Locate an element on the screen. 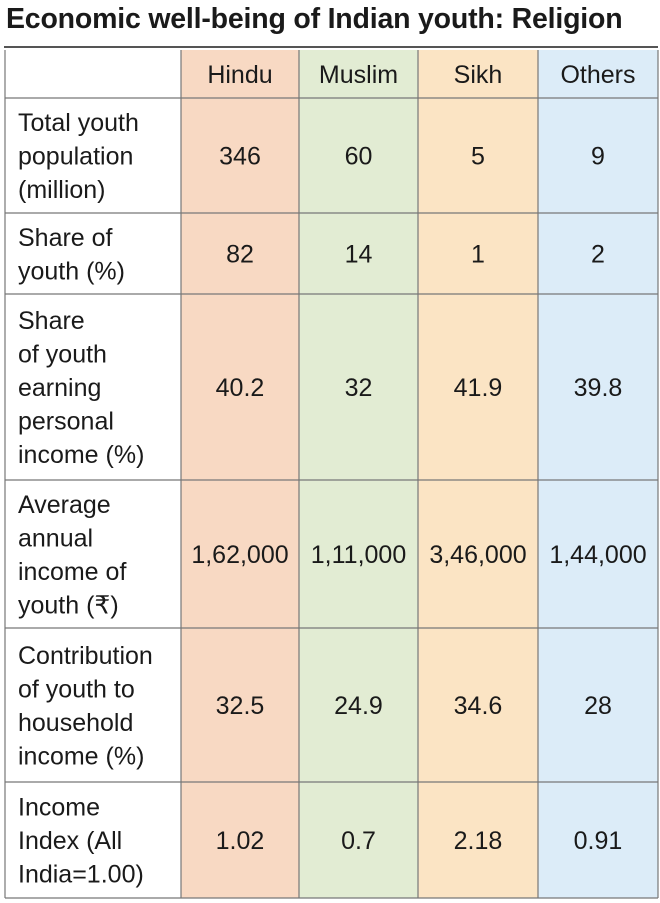 Image resolution: width=660 pixels, height=903 pixels. table-cell: 346 is located at coordinates (240, 157).